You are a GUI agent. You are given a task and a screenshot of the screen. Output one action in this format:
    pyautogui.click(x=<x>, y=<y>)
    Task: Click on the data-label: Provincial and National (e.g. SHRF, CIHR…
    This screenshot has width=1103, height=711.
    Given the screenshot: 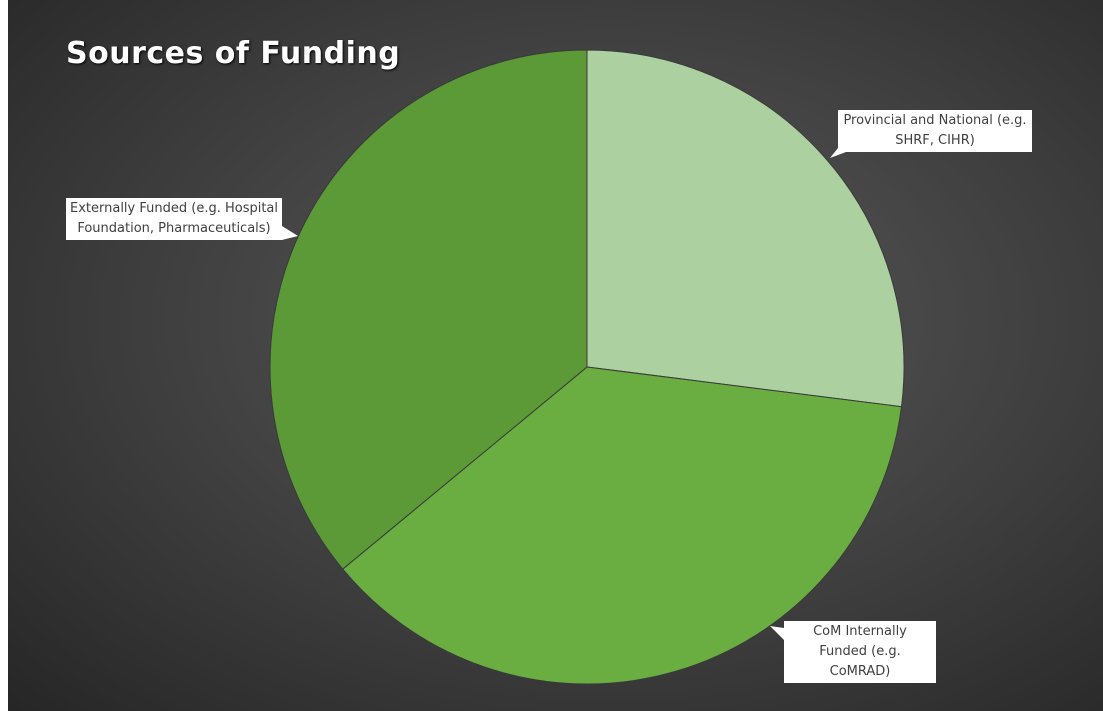 What is the action you would take?
    pyautogui.click(x=935, y=131)
    